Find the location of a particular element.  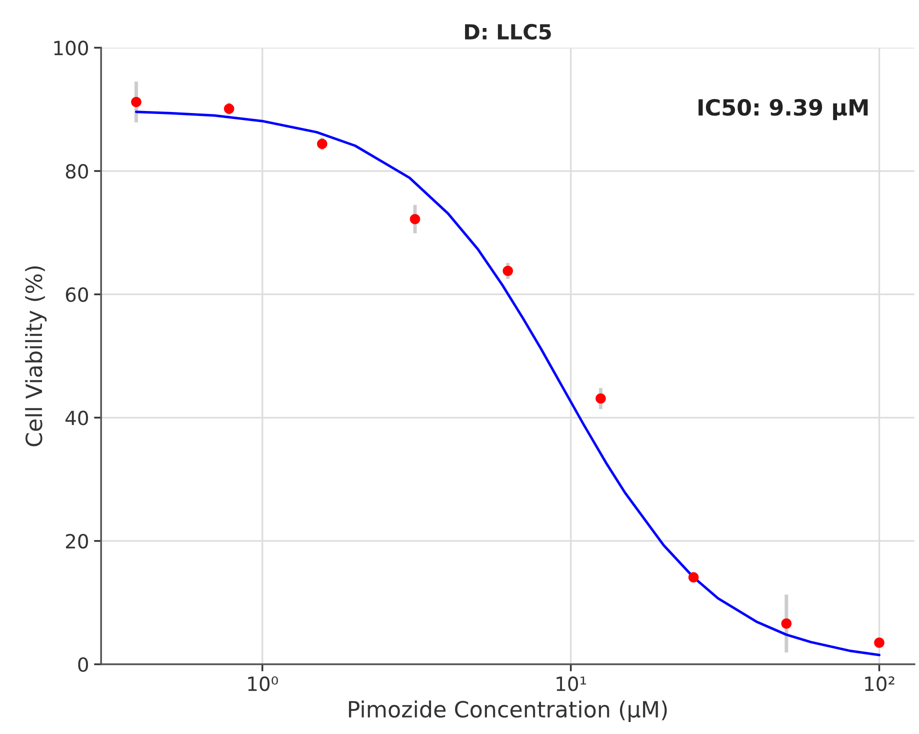

y-tick-label: 60 is located at coordinates (77, 294).